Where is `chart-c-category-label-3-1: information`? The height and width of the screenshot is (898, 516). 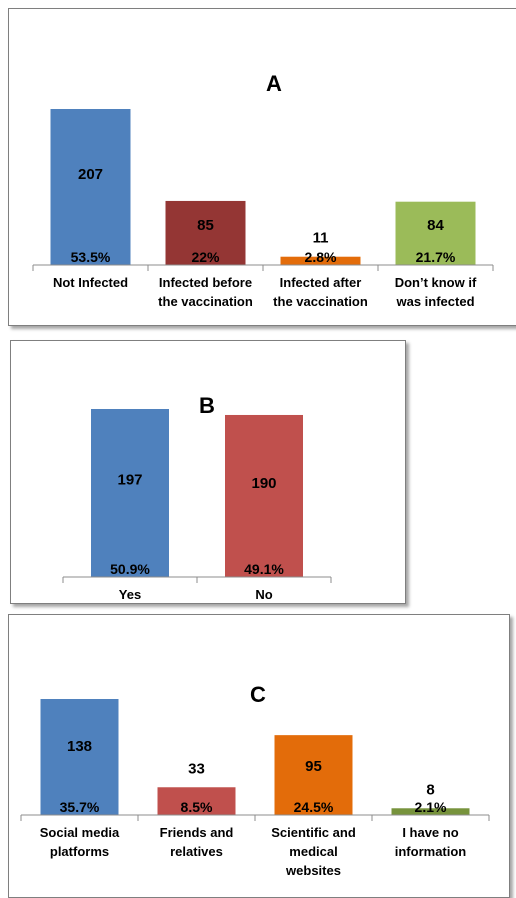 chart-c-category-label-3-1: information is located at coordinates (431, 851).